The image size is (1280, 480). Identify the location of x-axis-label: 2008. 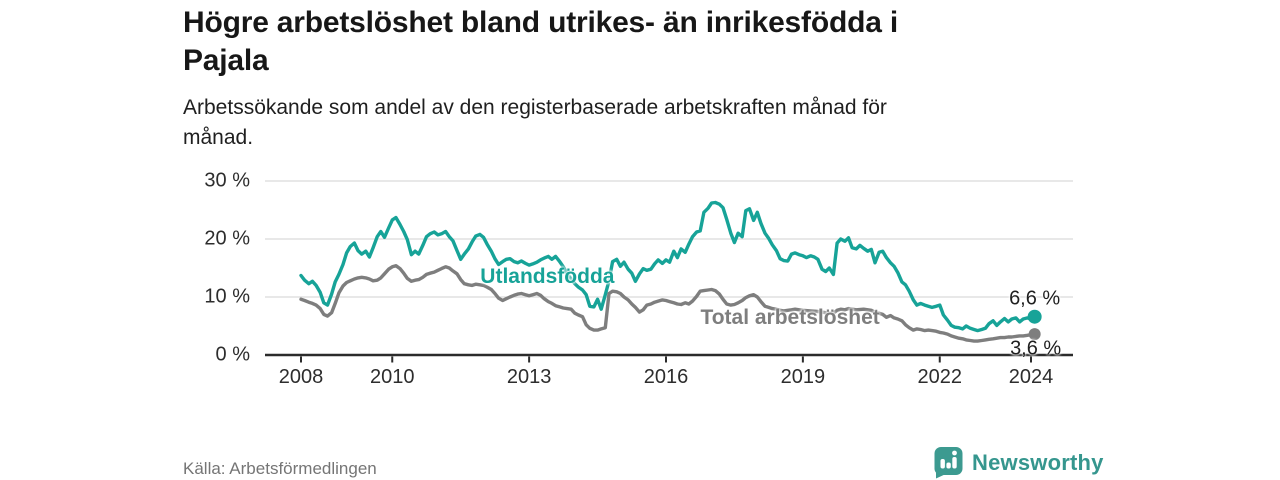
(301, 377).